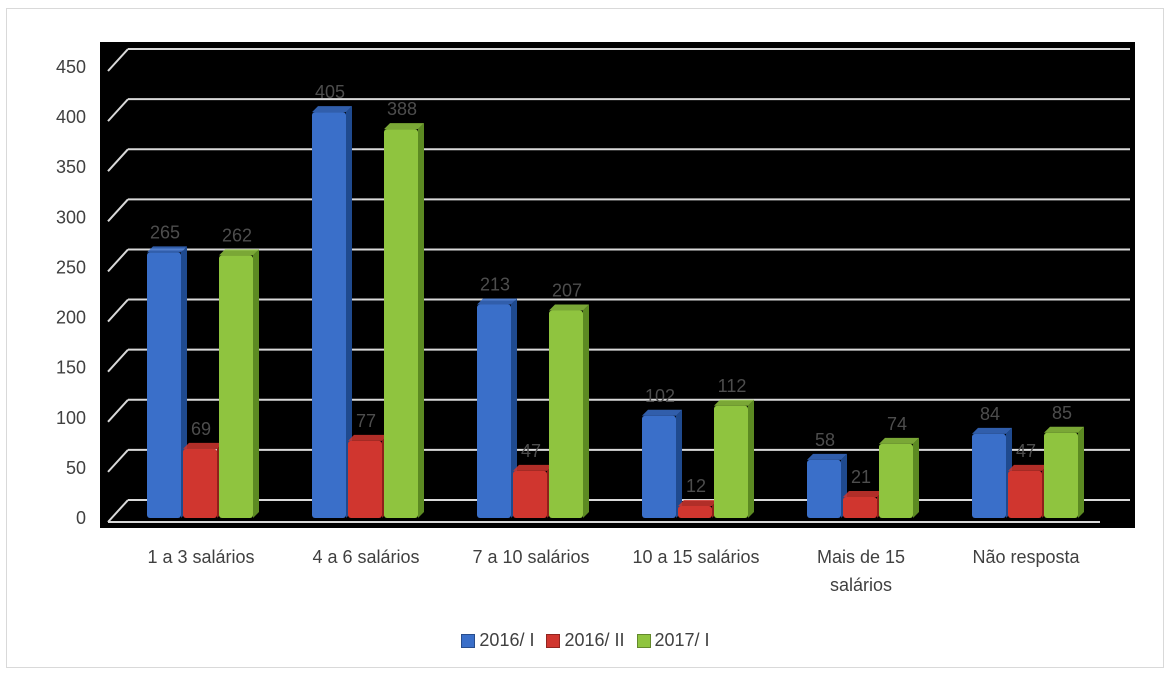  I want to click on y-tick-label: 0, so click(81, 518).